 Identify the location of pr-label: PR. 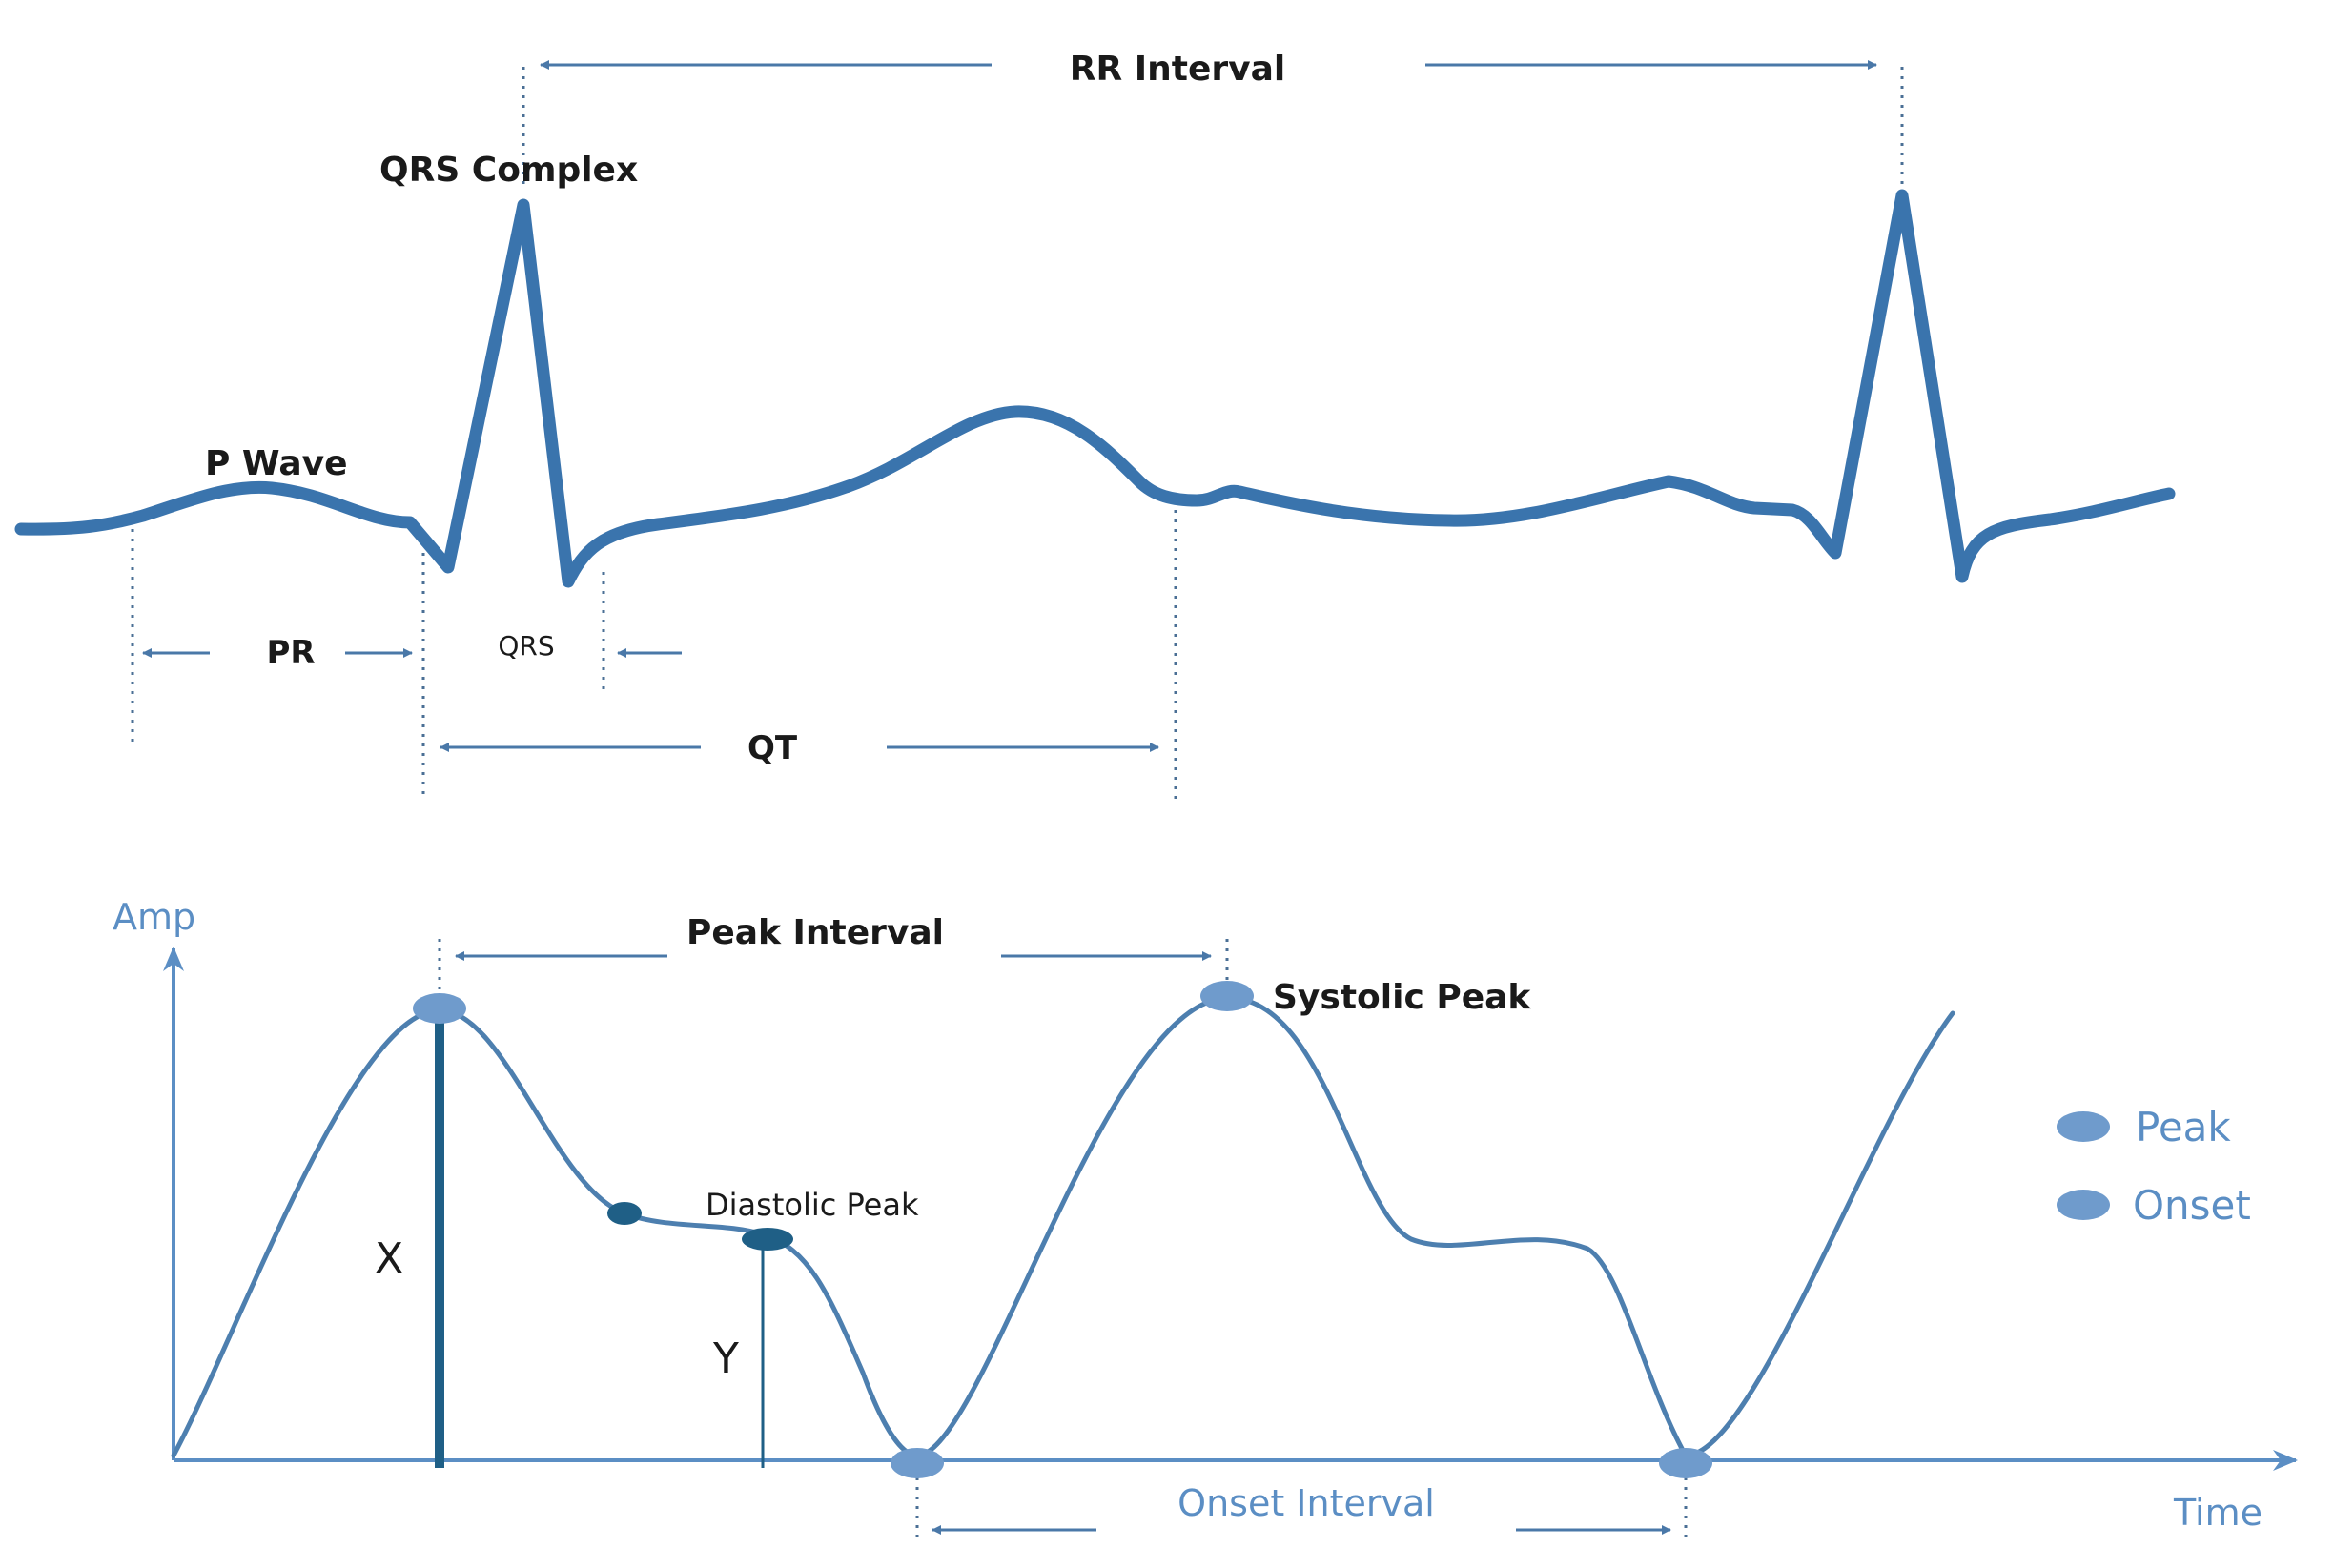
(290, 653).